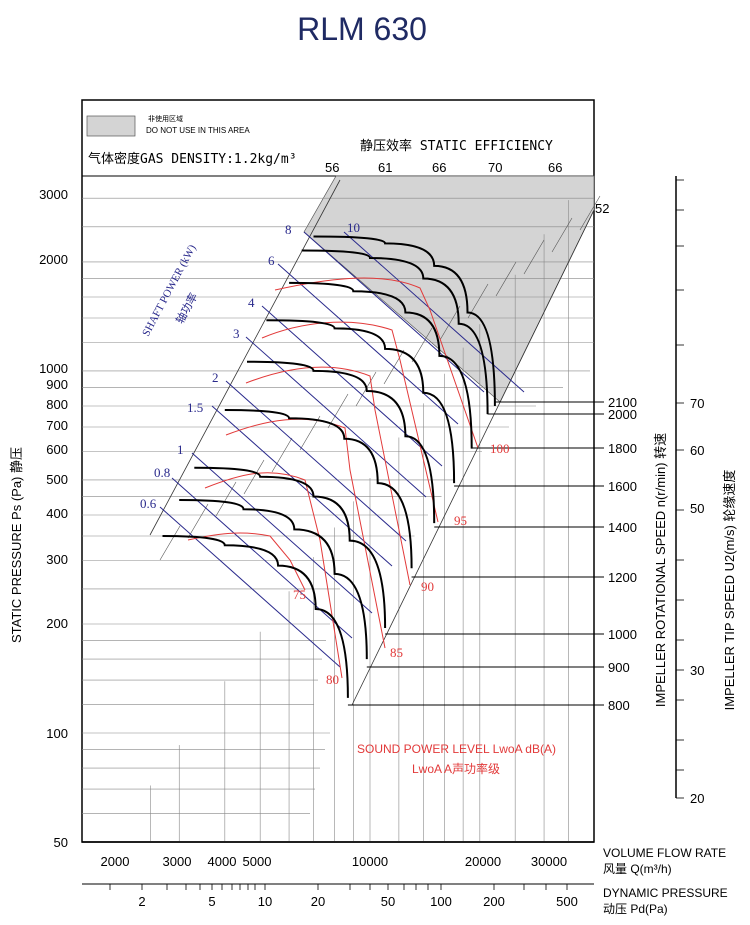 Image resolution: width=750 pixels, height=925 pixels. Describe the element at coordinates (622, 448) in the screenshot. I see `rpm-label: 1800` at that location.